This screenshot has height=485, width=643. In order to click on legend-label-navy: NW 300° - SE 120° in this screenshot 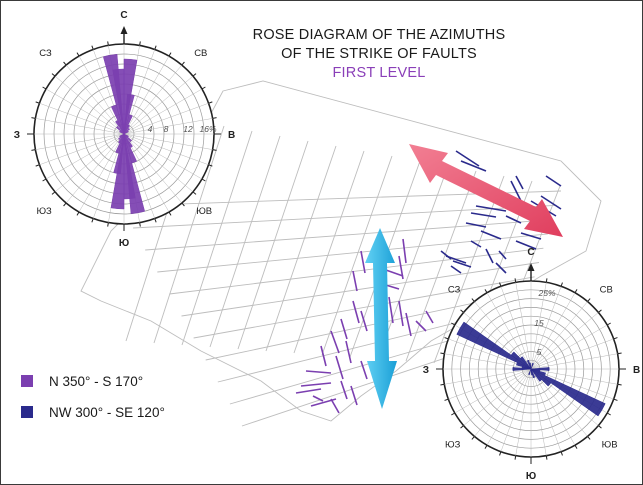, I will do `click(107, 412)`.